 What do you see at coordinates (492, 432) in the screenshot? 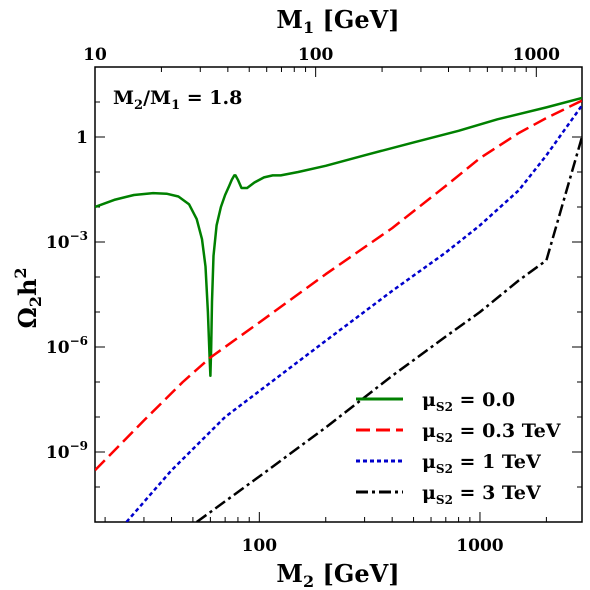
I see `legend-label-mu-0.3: μS2 = 0.3 TeV` at bounding box center [492, 432].